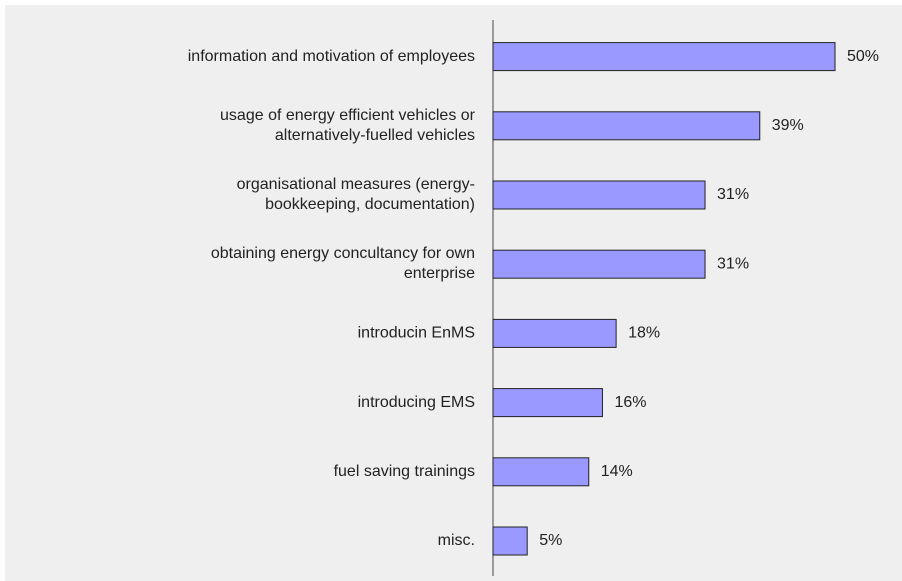  What do you see at coordinates (456, 540) in the screenshot?
I see `category-label: misc.` at bounding box center [456, 540].